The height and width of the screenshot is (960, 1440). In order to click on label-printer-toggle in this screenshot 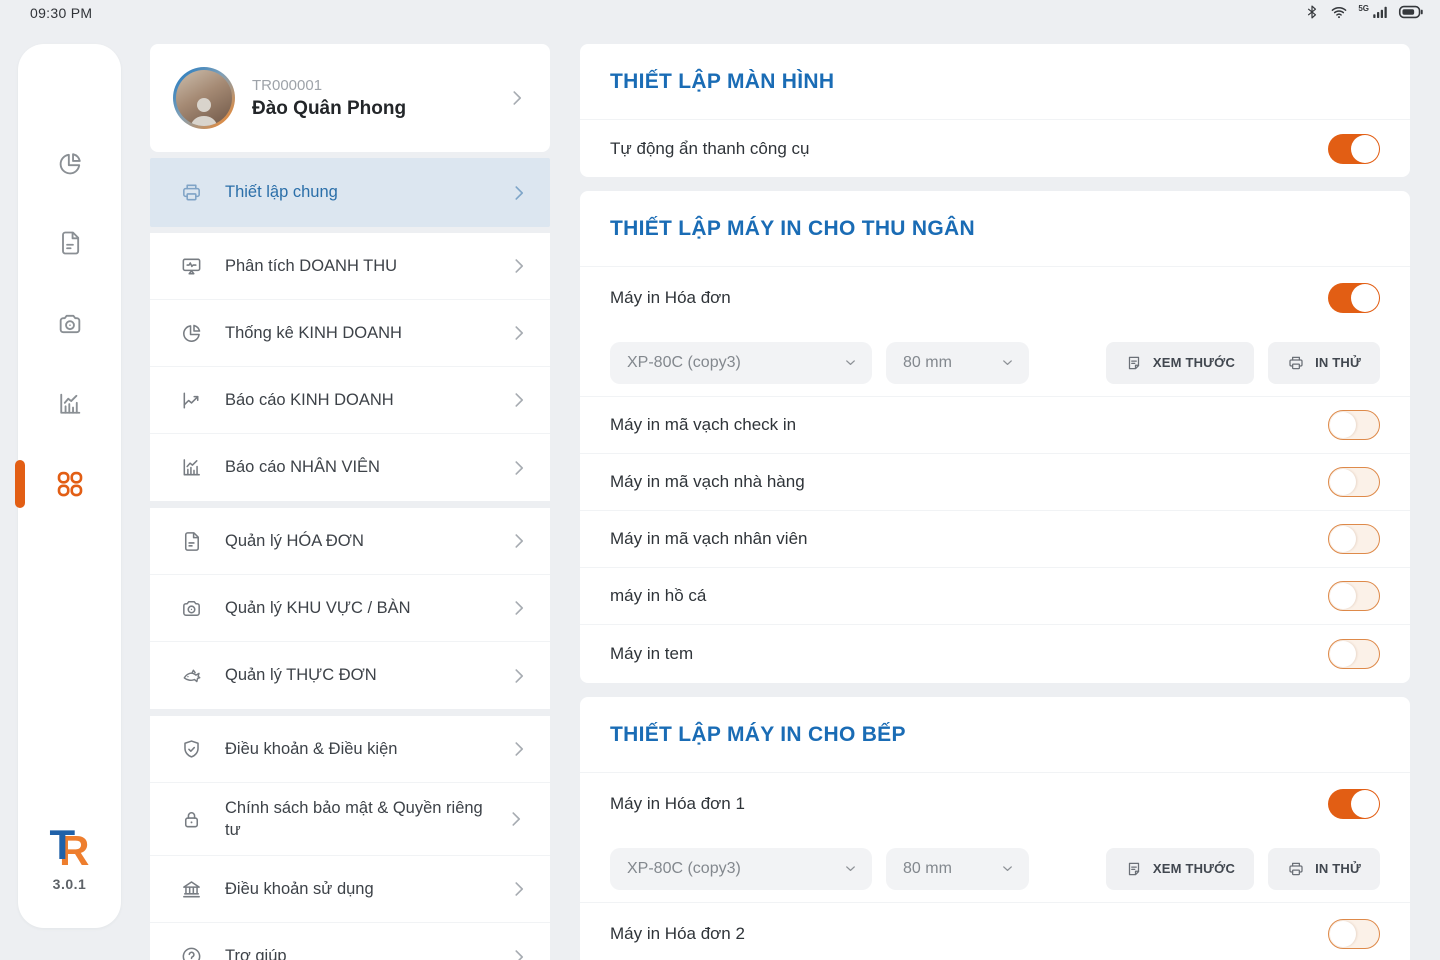, I will do `click(1354, 653)`.